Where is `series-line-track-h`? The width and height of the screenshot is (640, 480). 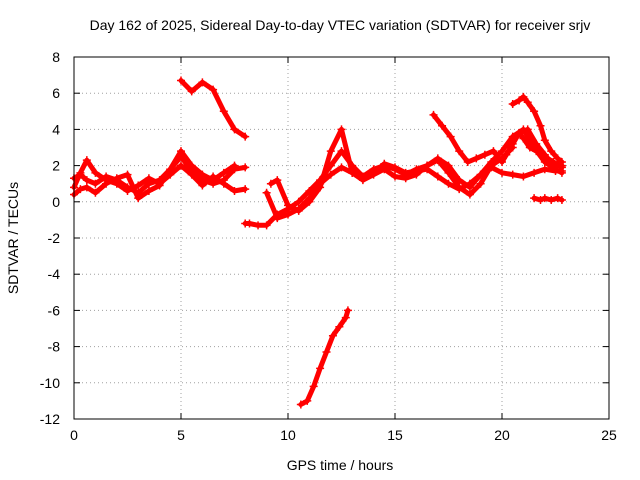
series-line-track-h is located at coordinates (498, 140).